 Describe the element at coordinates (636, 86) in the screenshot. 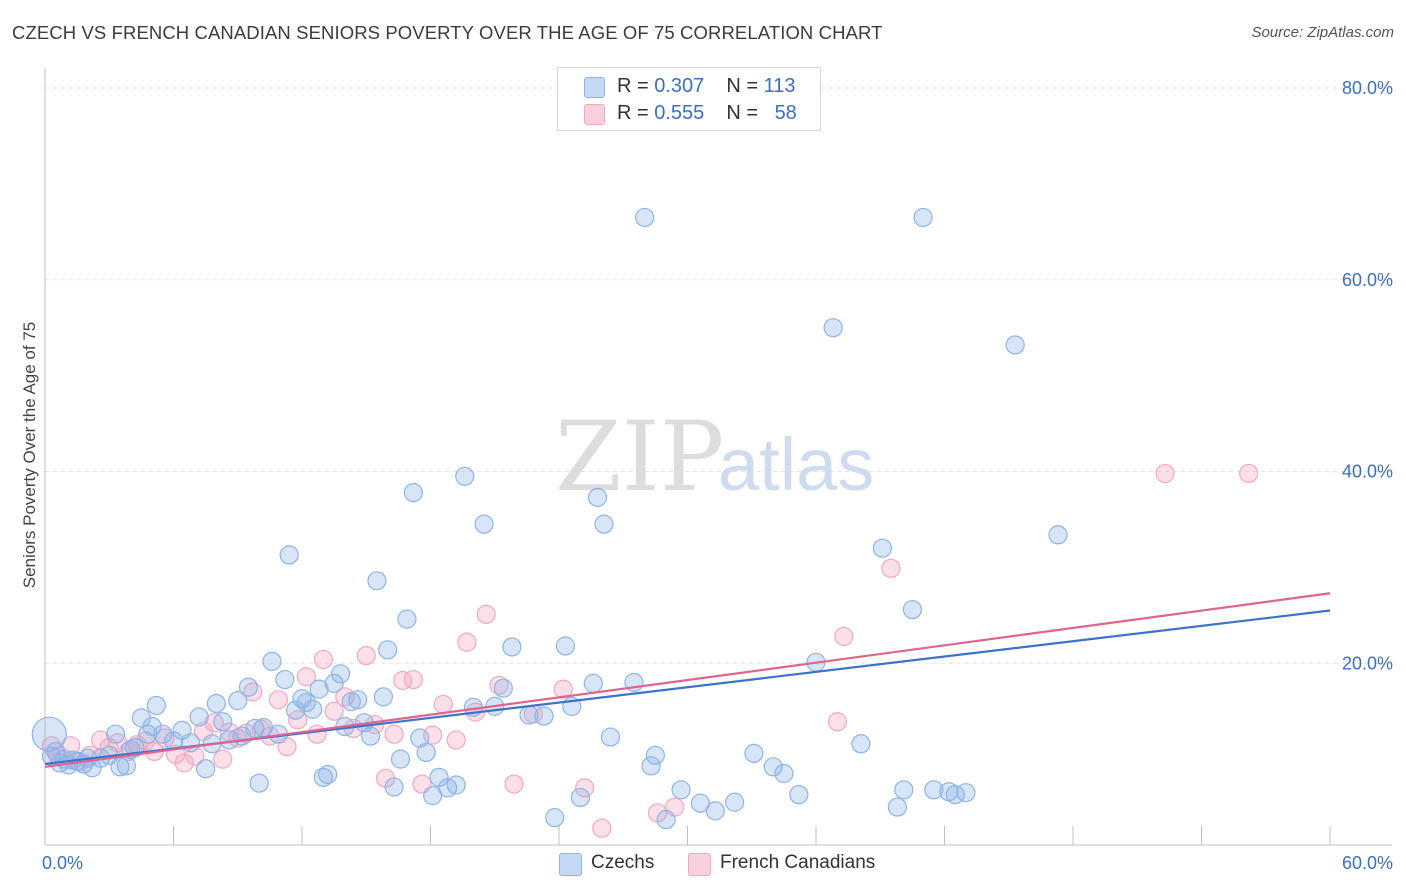

I see `czechs-r-label: R =` at that location.